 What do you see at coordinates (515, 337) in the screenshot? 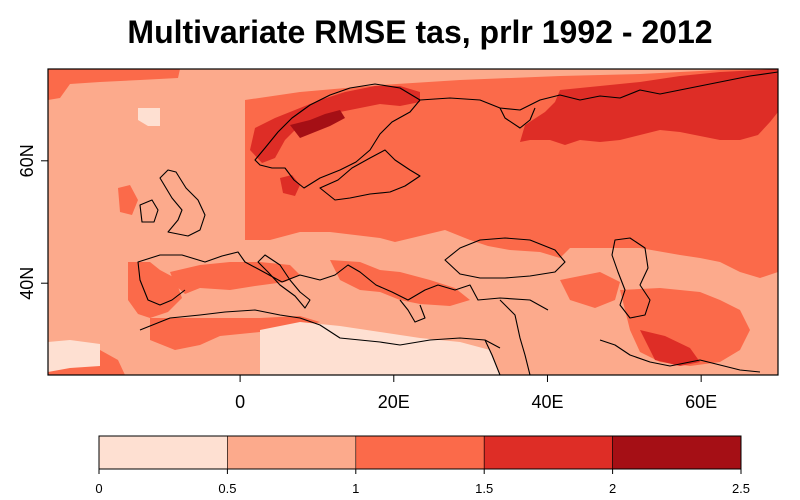
I see `coastline-middle-east` at bounding box center [515, 337].